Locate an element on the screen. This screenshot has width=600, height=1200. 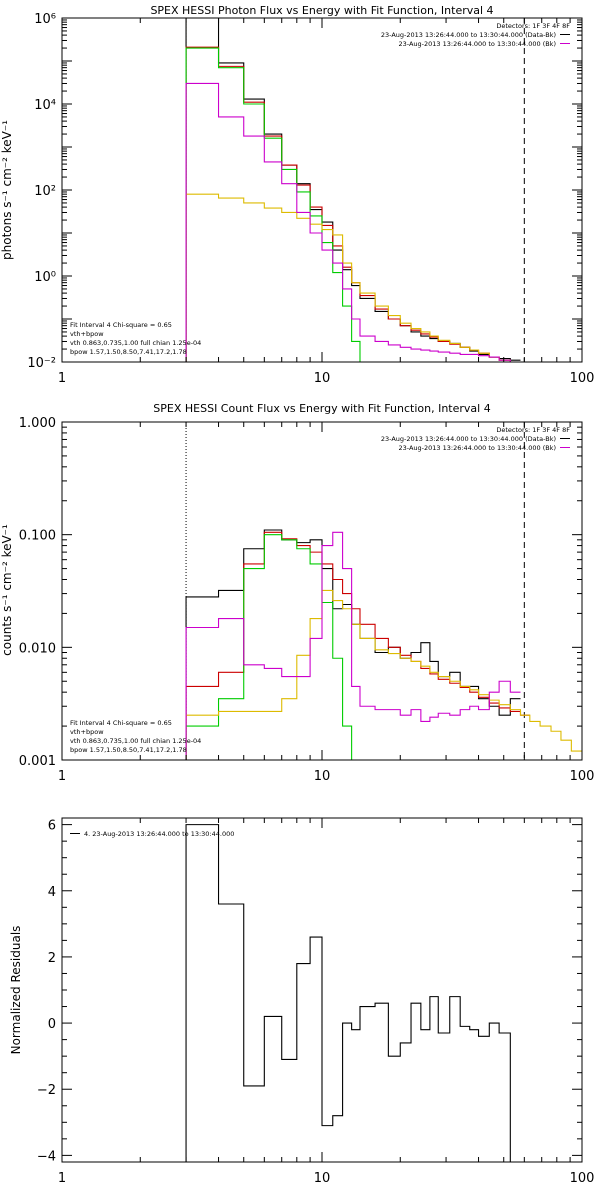
y-tick-label: −4 is located at coordinates (46, 1156).